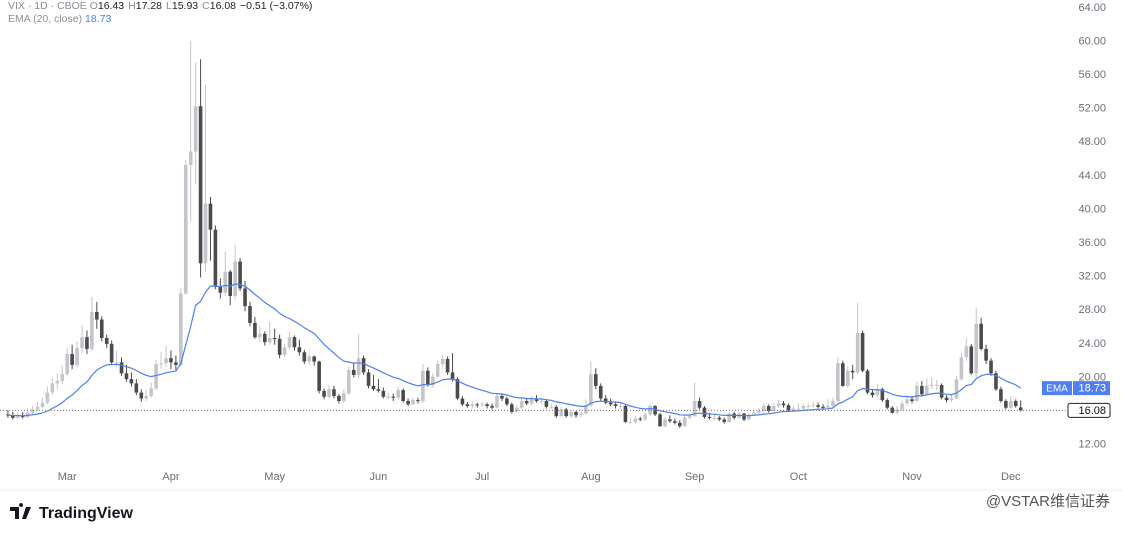  I want to click on y-tick-label: 44.00, so click(1092, 176).